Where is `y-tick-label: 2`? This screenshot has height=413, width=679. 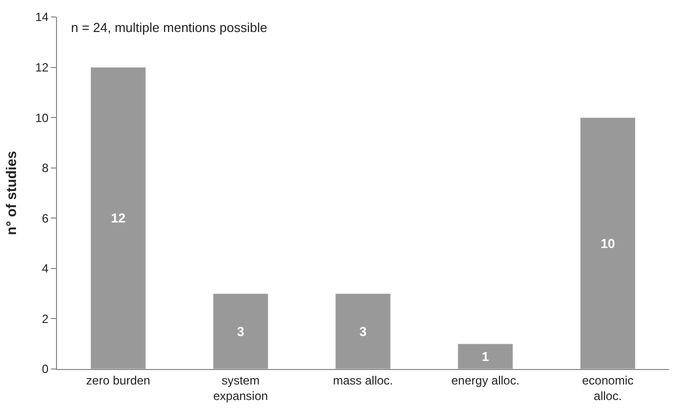 y-tick-label: 2 is located at coordinates (45, 319).